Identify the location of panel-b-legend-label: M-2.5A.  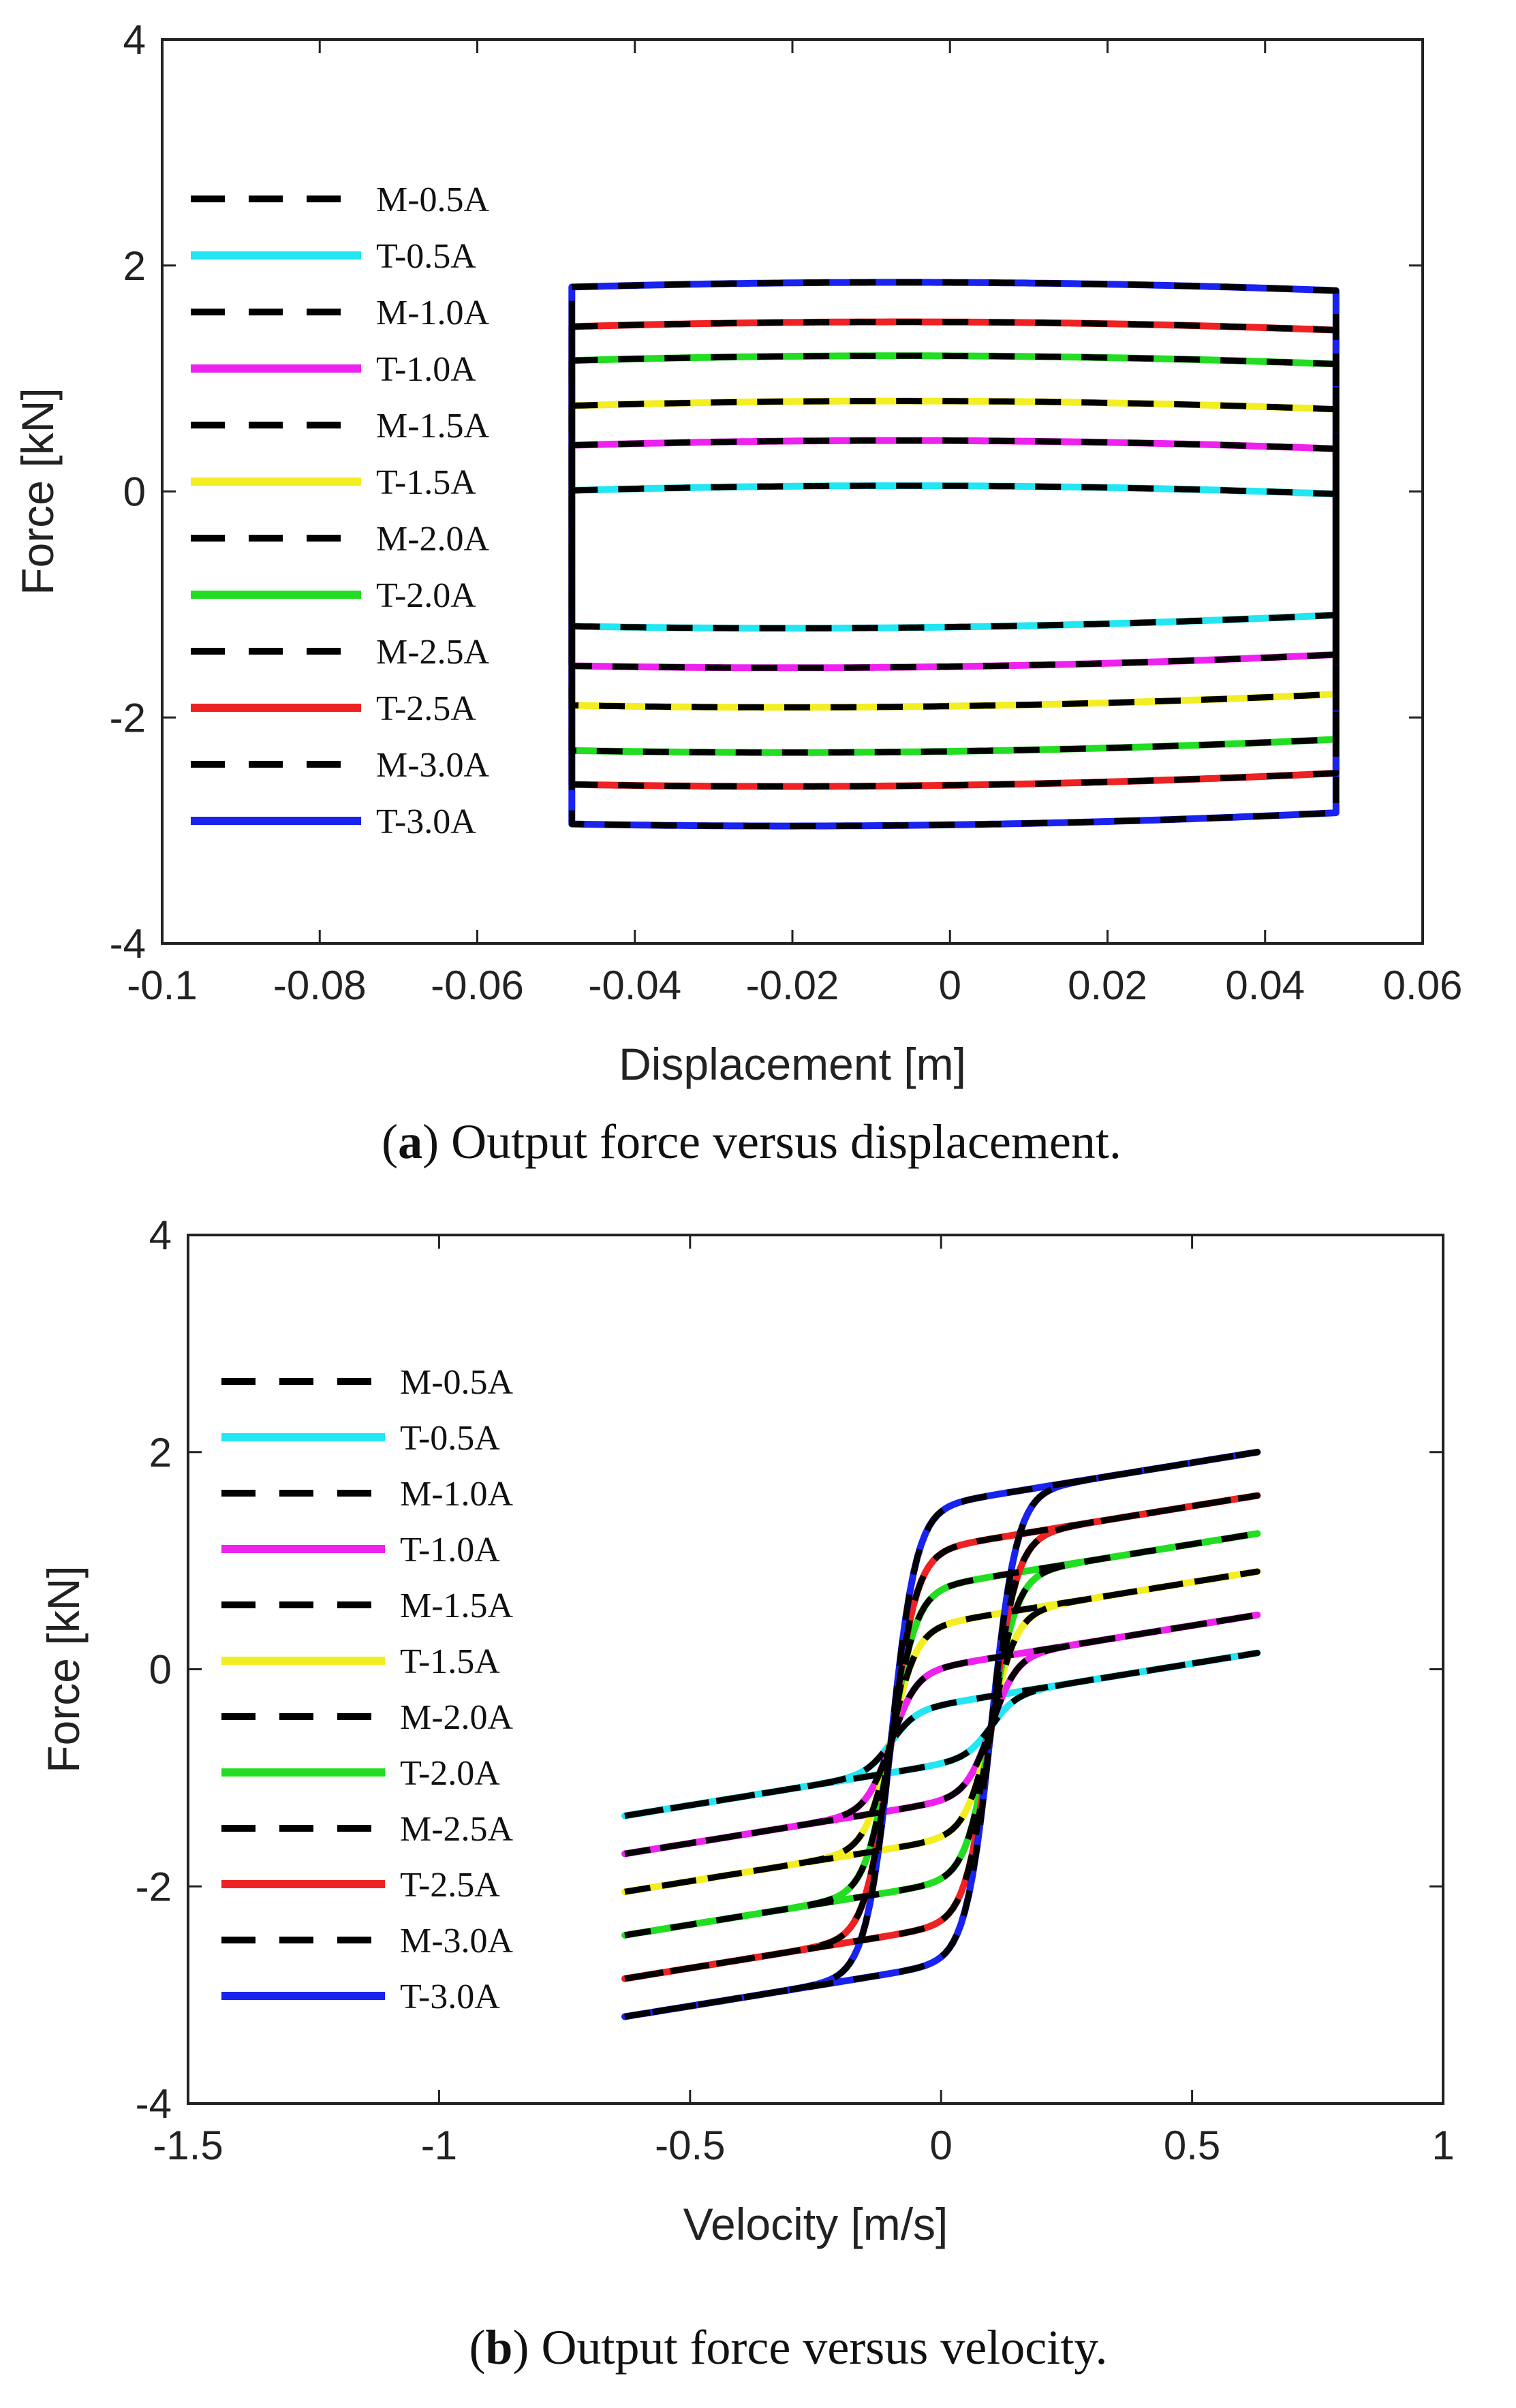
(457, 1829).